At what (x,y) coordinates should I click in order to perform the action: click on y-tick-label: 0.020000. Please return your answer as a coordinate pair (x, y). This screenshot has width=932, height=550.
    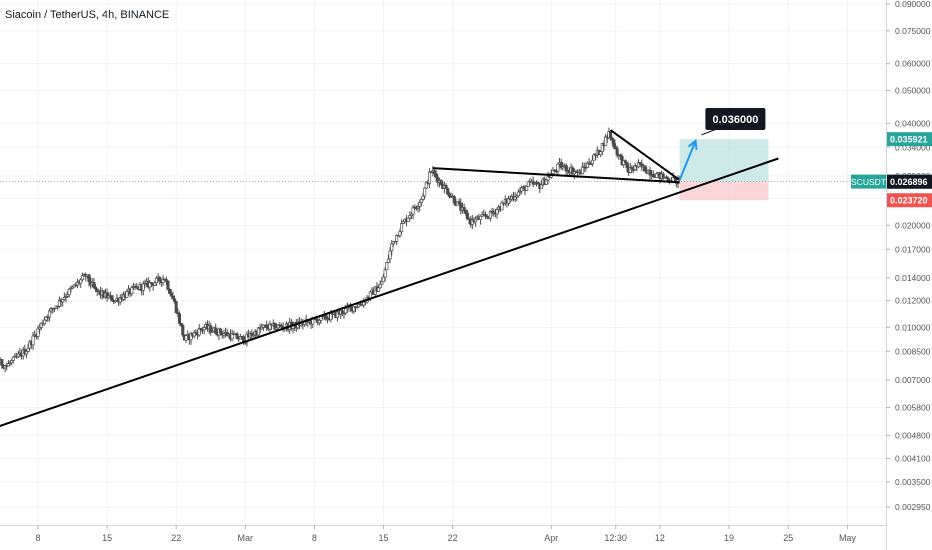
    Looking at the image, I should click on (913, 225).